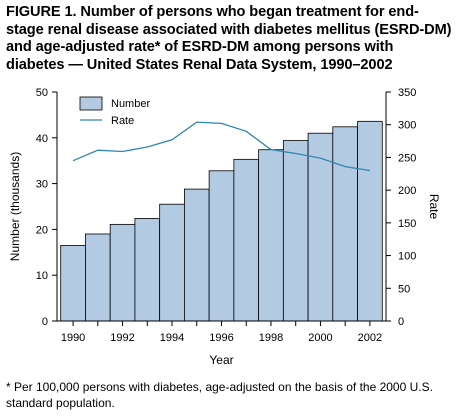 The height and width of the screenshot is (416, 456). What do you see at coordinates (370, 338) in the screenshot?
I see `x-tick-label-2002: 2002` at bounding box center [370, 338].